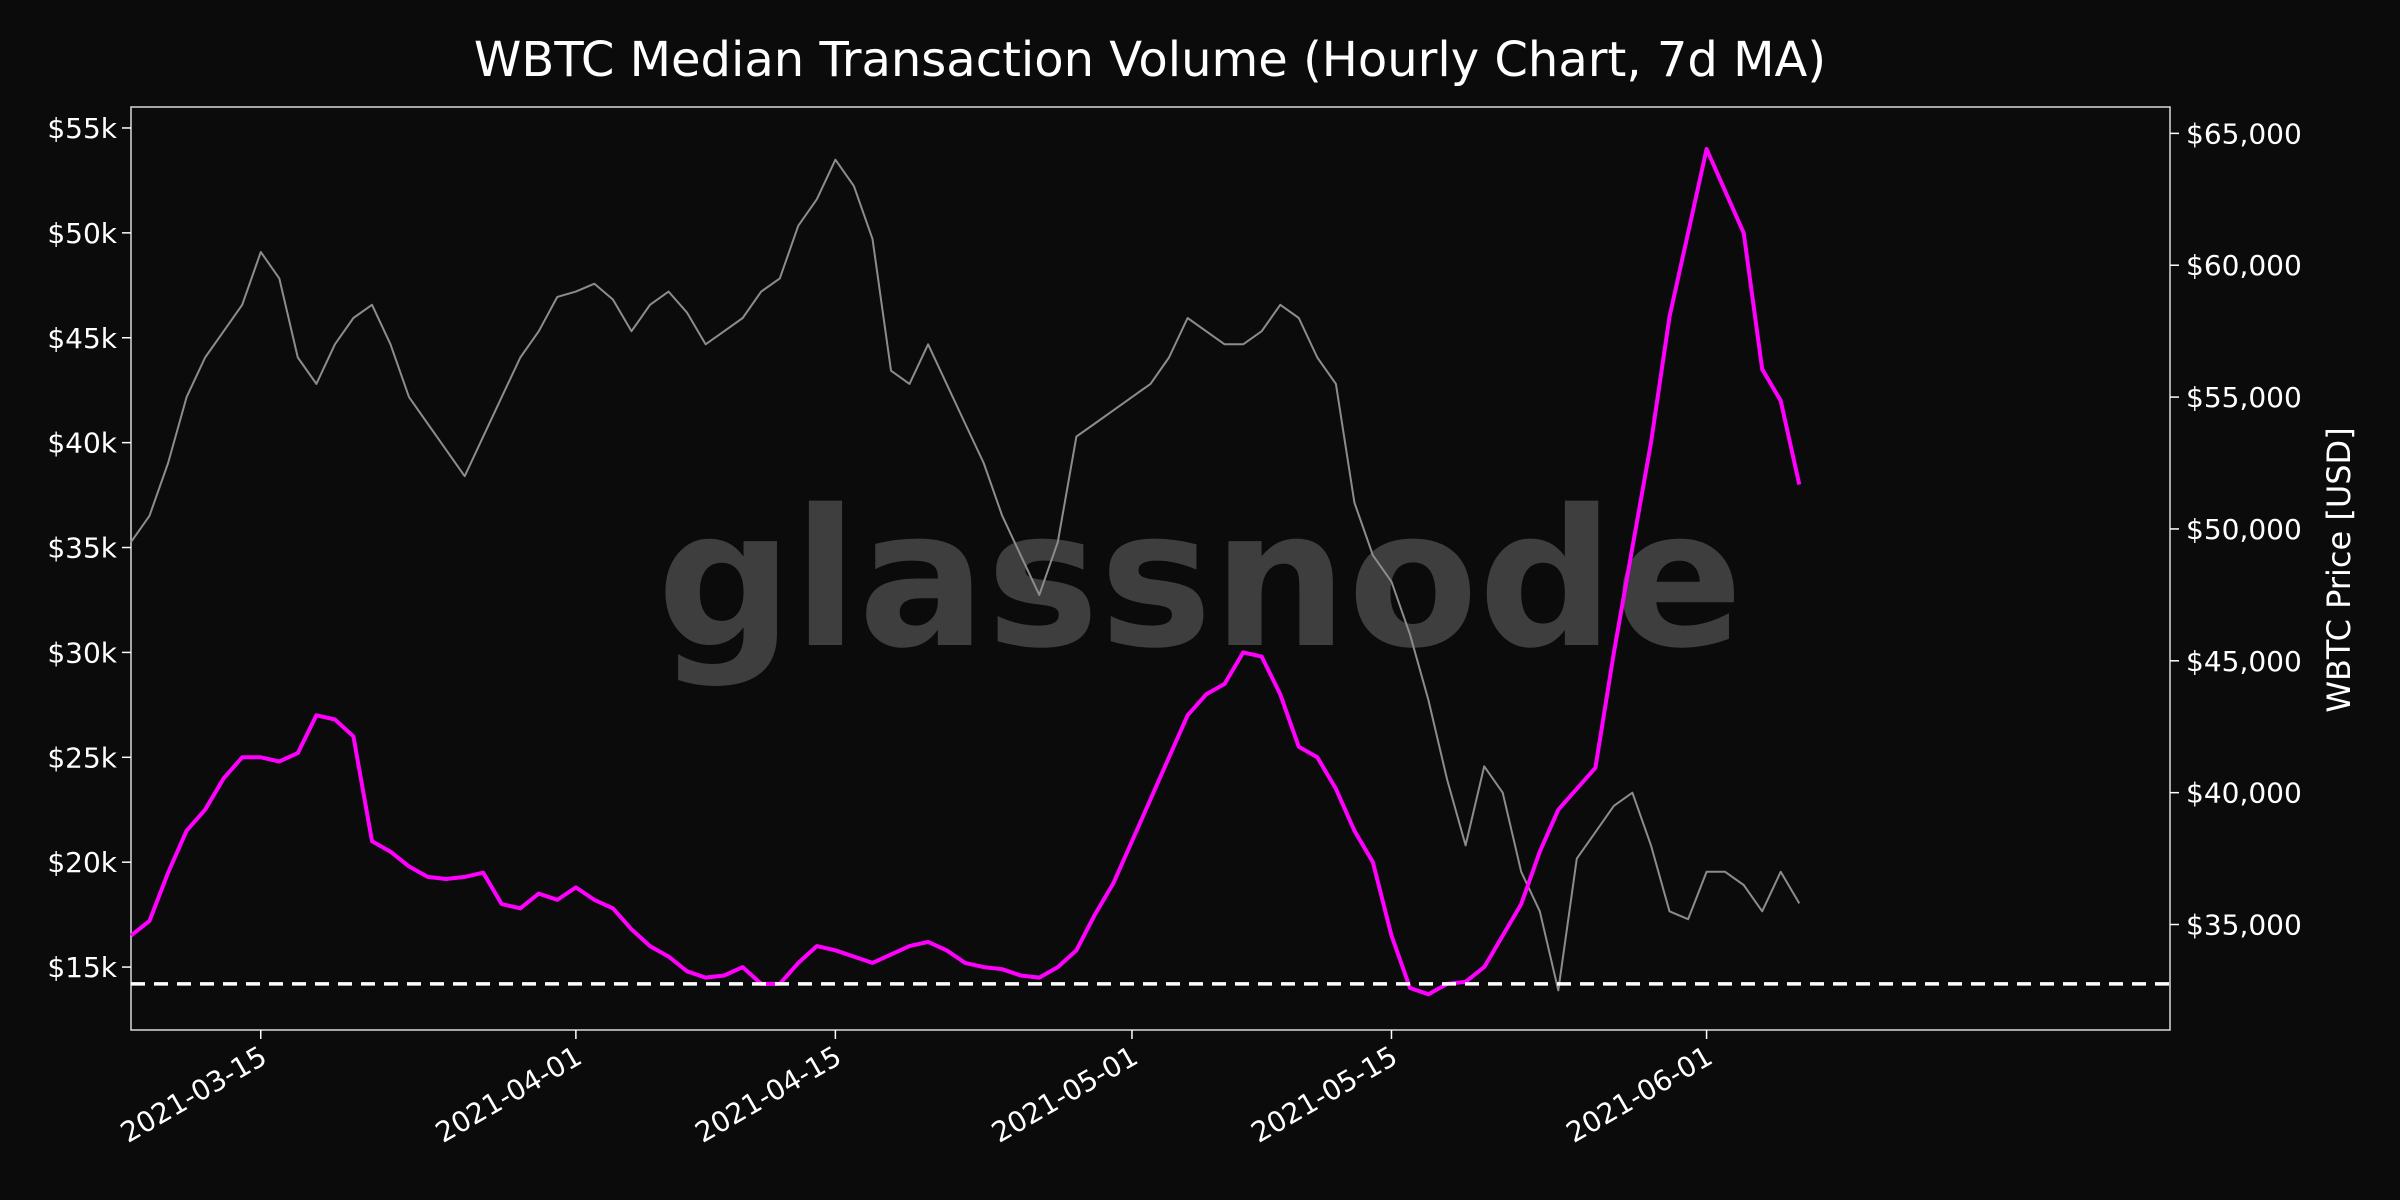 Image resolution: width=2400 pixels, height=1200 pixels. What do you see at coordinates (2244, 397) in the screenshot?
I see `y-right-tick-label: $55,000` at bounding box center [2244, 397].